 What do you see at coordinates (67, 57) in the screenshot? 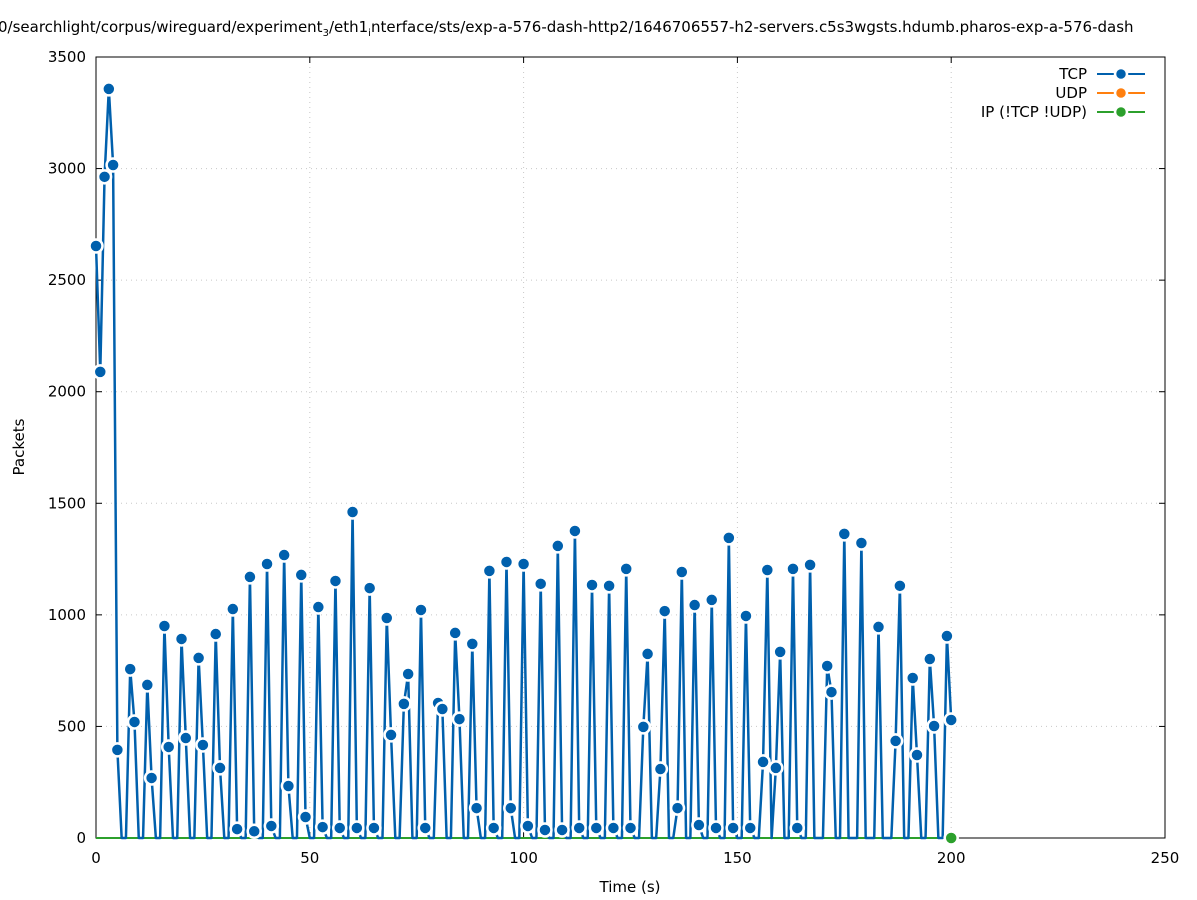
I see `y-tick-label: 3500` at bounding box center [67, 57].